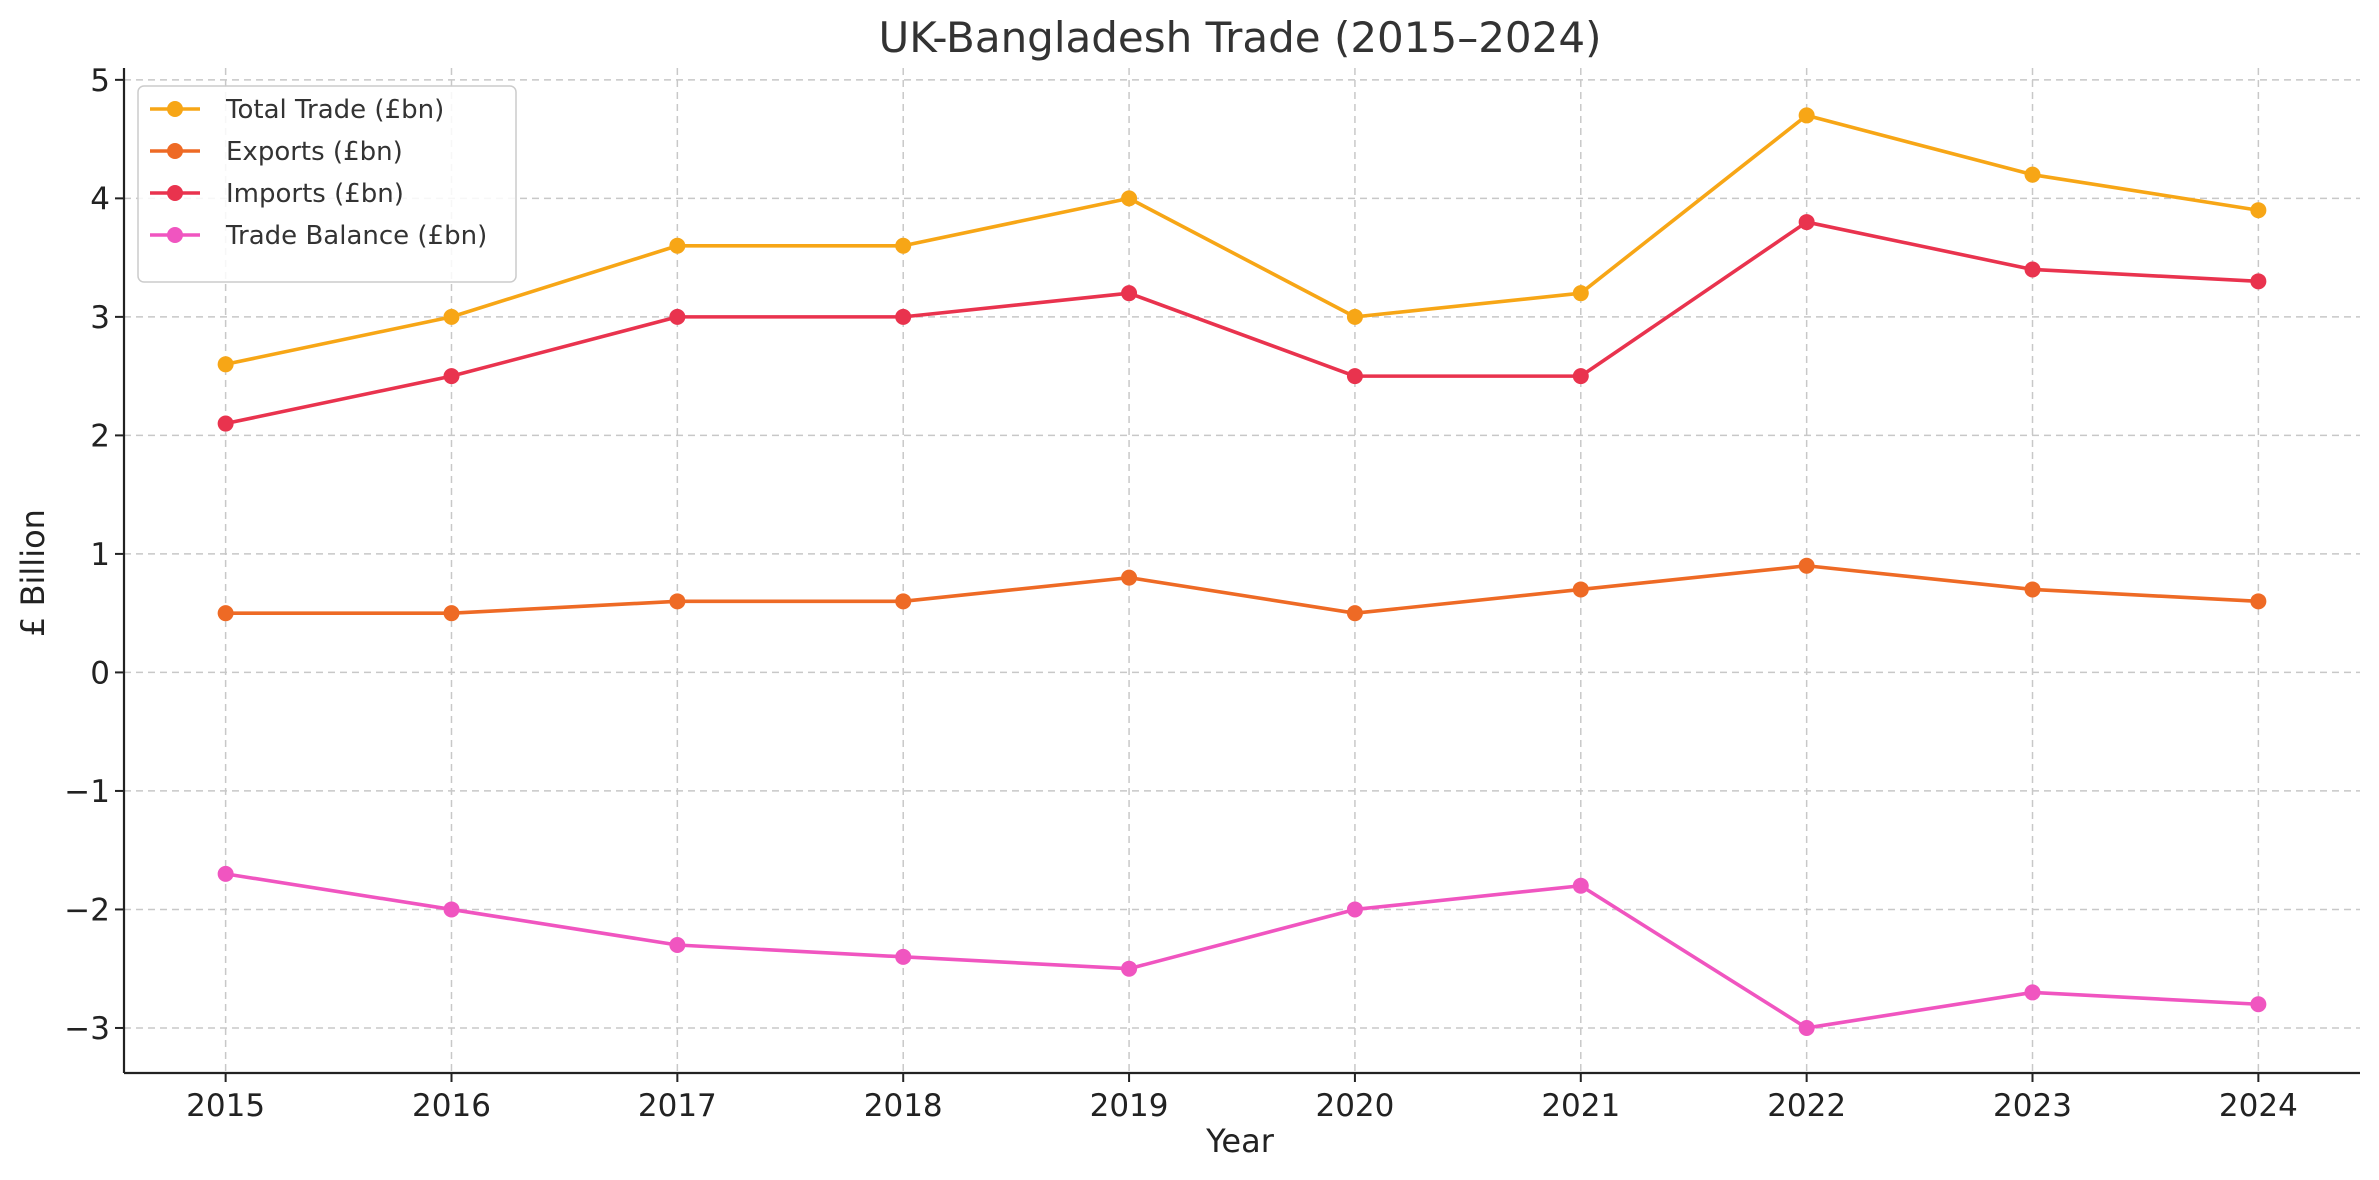 The image size is (2379, 1180). I want to click on x-tick-label: 2015, so click(225, 1106).